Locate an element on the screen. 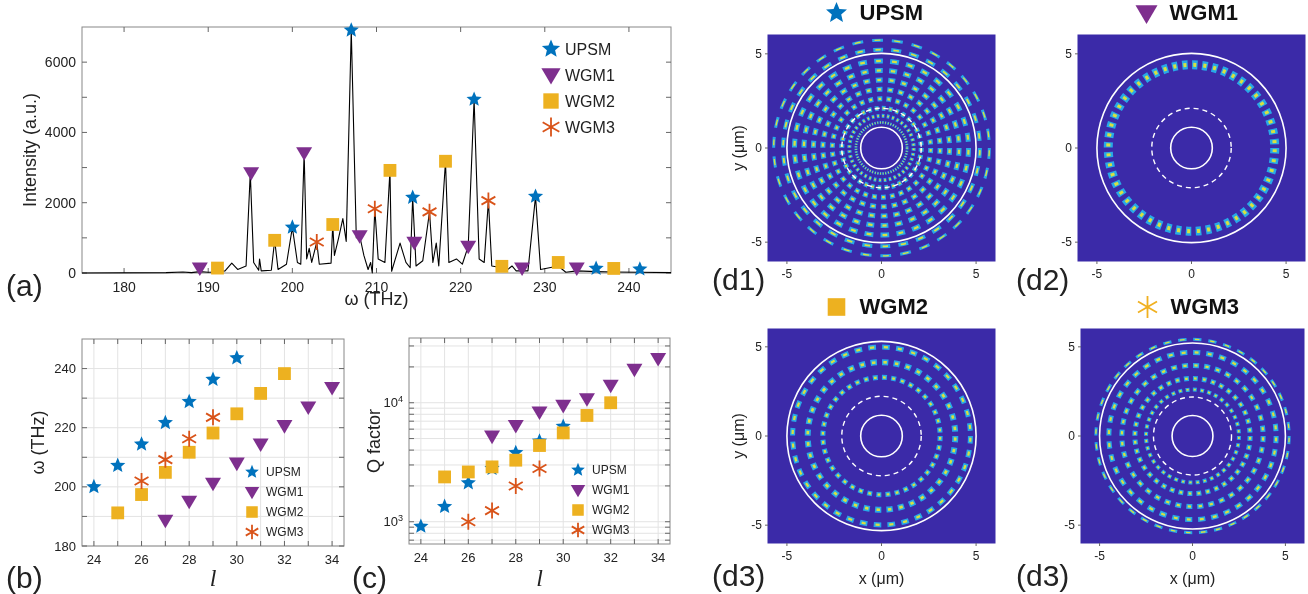 This screenshot has height=594, width=1308. y-tick-label: 240 is located at coordinates (65, 369).